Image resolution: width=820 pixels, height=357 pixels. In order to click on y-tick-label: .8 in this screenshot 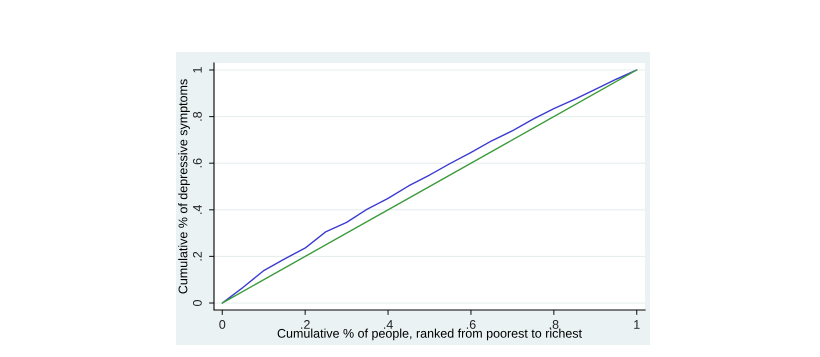, I will do `click(197, 116)`.